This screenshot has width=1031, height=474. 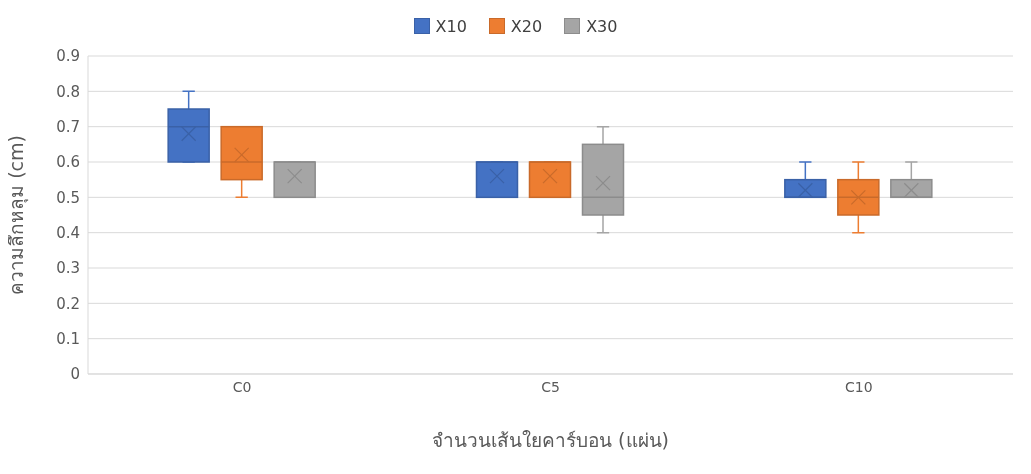 I want to click on y-tick-label: 0.6, so click(x=68, y=162).